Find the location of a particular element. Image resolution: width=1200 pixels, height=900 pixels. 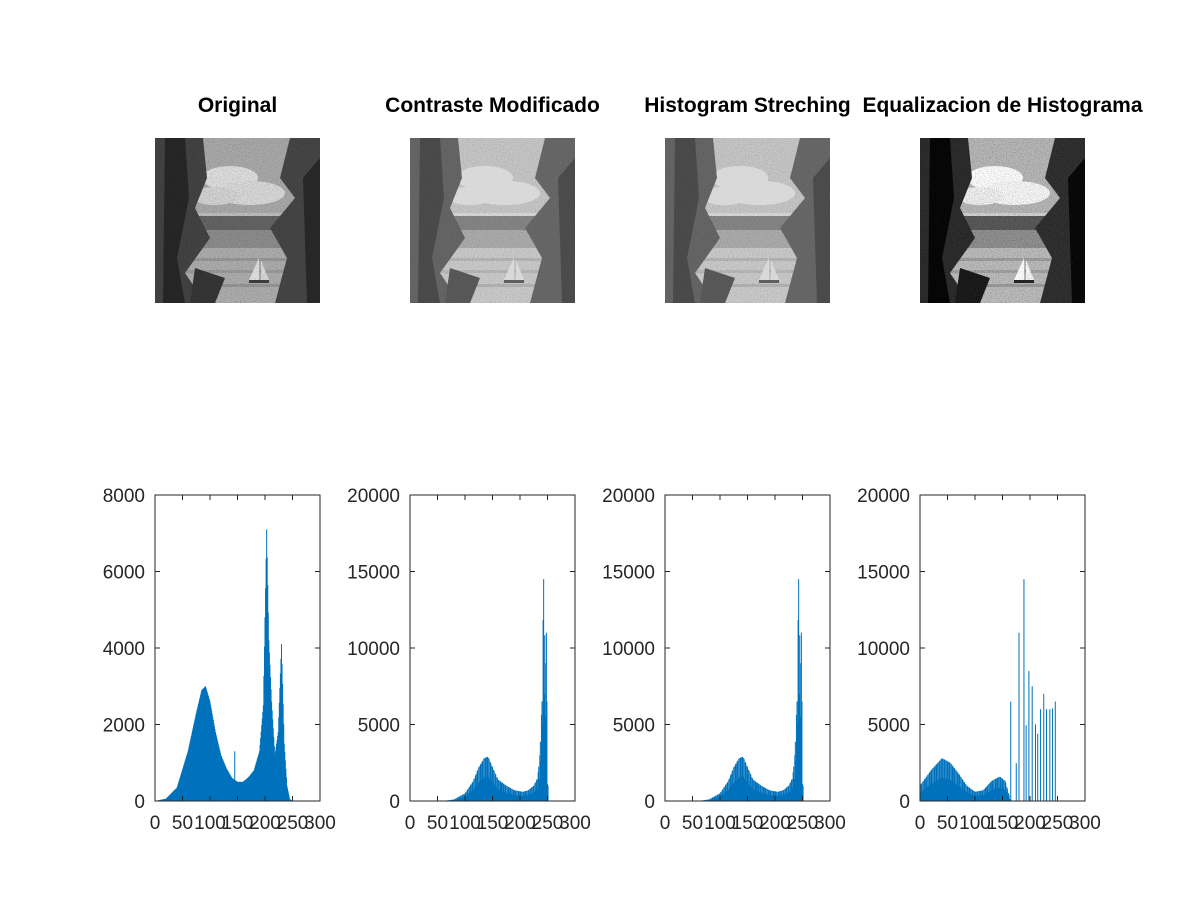

image-title: Original is located at coordinates (237, 105).